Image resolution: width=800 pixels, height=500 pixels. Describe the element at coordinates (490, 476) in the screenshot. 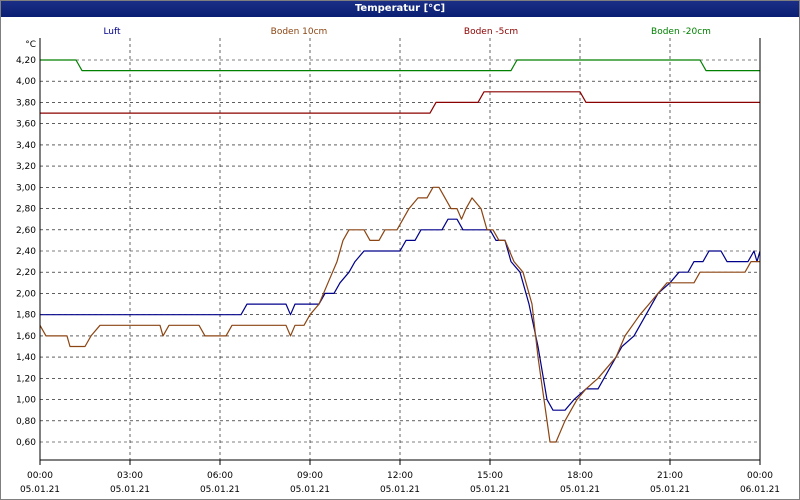

I see `x-tick-time: 15:00` at that location.